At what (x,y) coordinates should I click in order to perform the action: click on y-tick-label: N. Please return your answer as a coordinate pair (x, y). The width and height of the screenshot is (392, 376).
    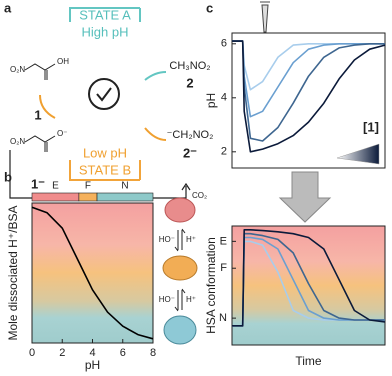
    Looking at the image, I should click on (223, 318).